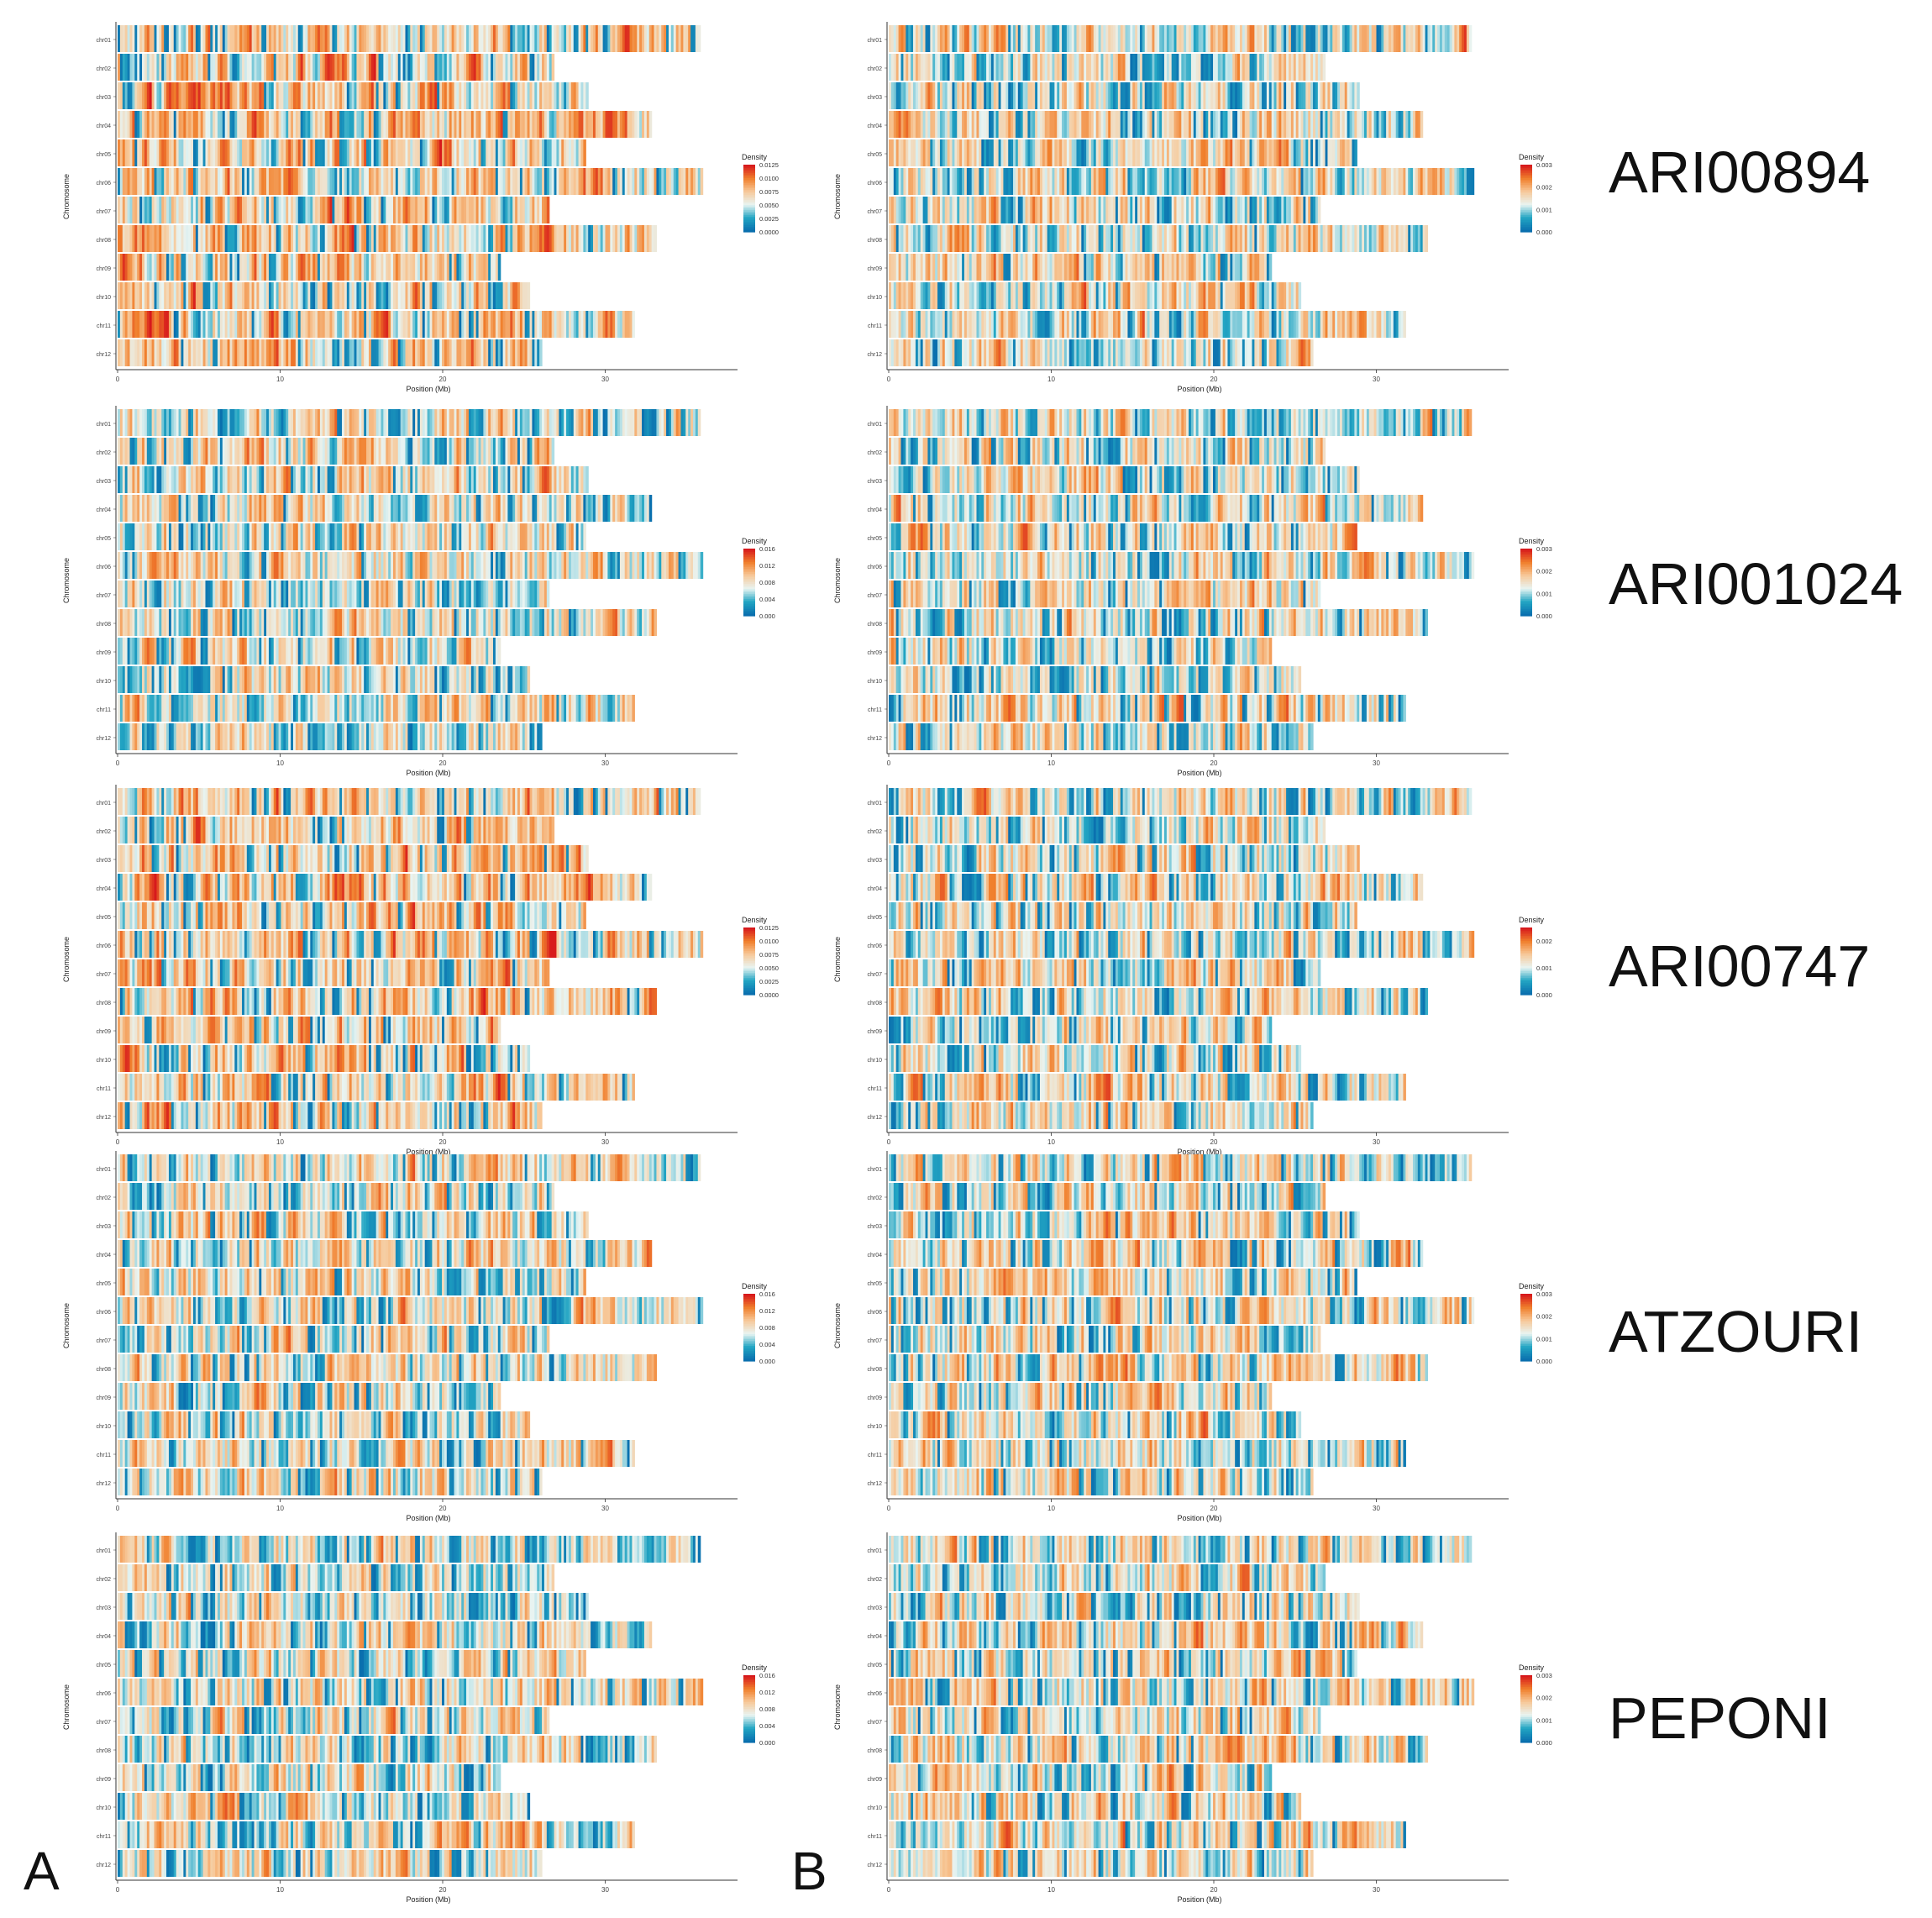  I want to click on y-tick-label: chr07, so click(103, 212).